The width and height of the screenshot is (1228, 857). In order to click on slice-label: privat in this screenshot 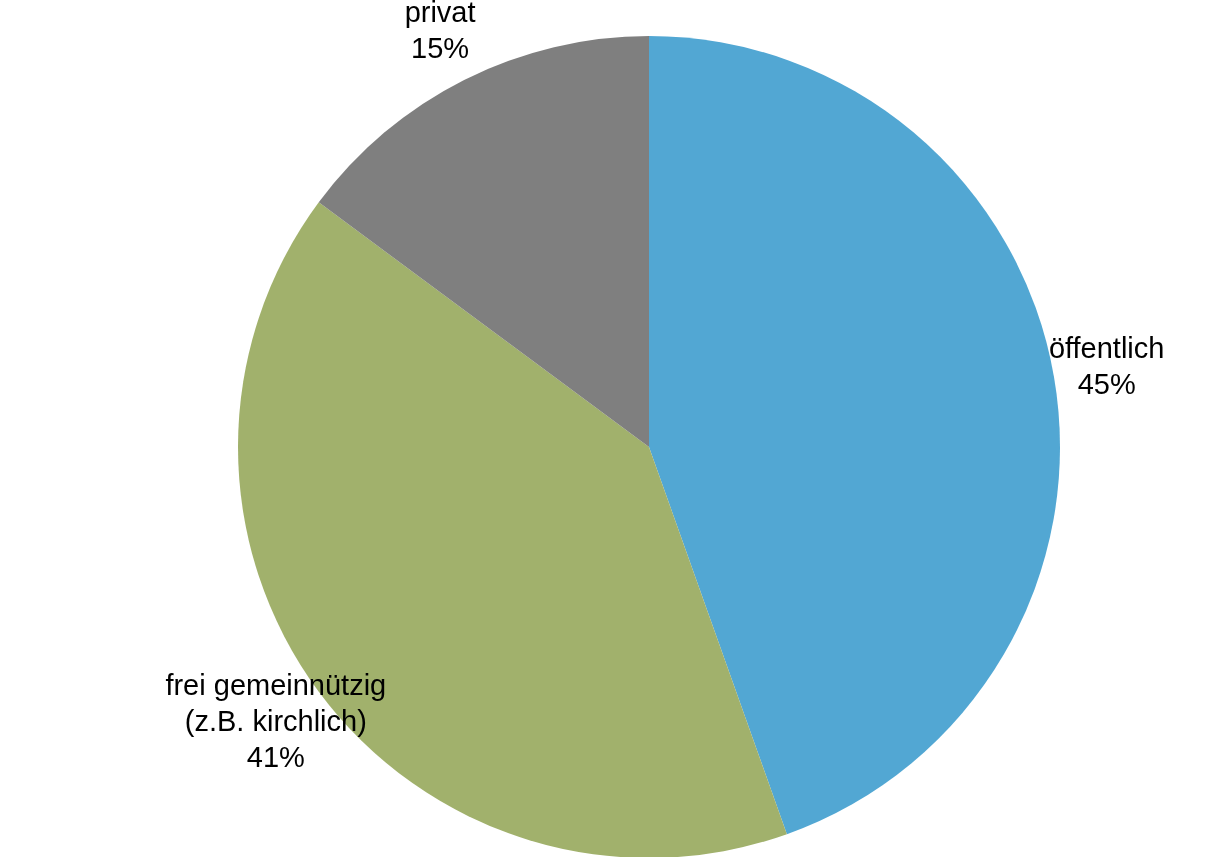, I will do `click(440, 14)`.